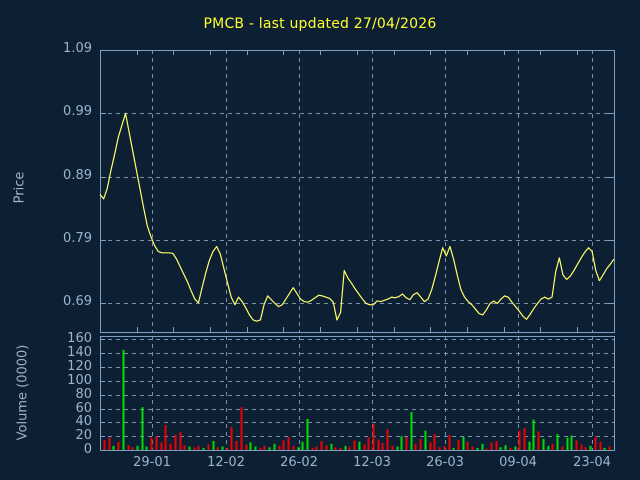 Image resolution: width=640 pixels, height=480 pixels. I want to click on x-tick-26-02: 26-02, so click(299, 462).